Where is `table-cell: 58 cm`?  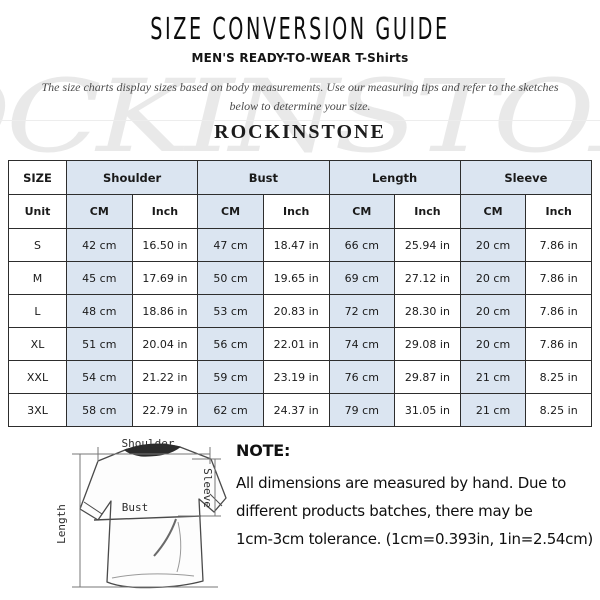
table-cell: 58 cm is located at coordinates (99, 410).